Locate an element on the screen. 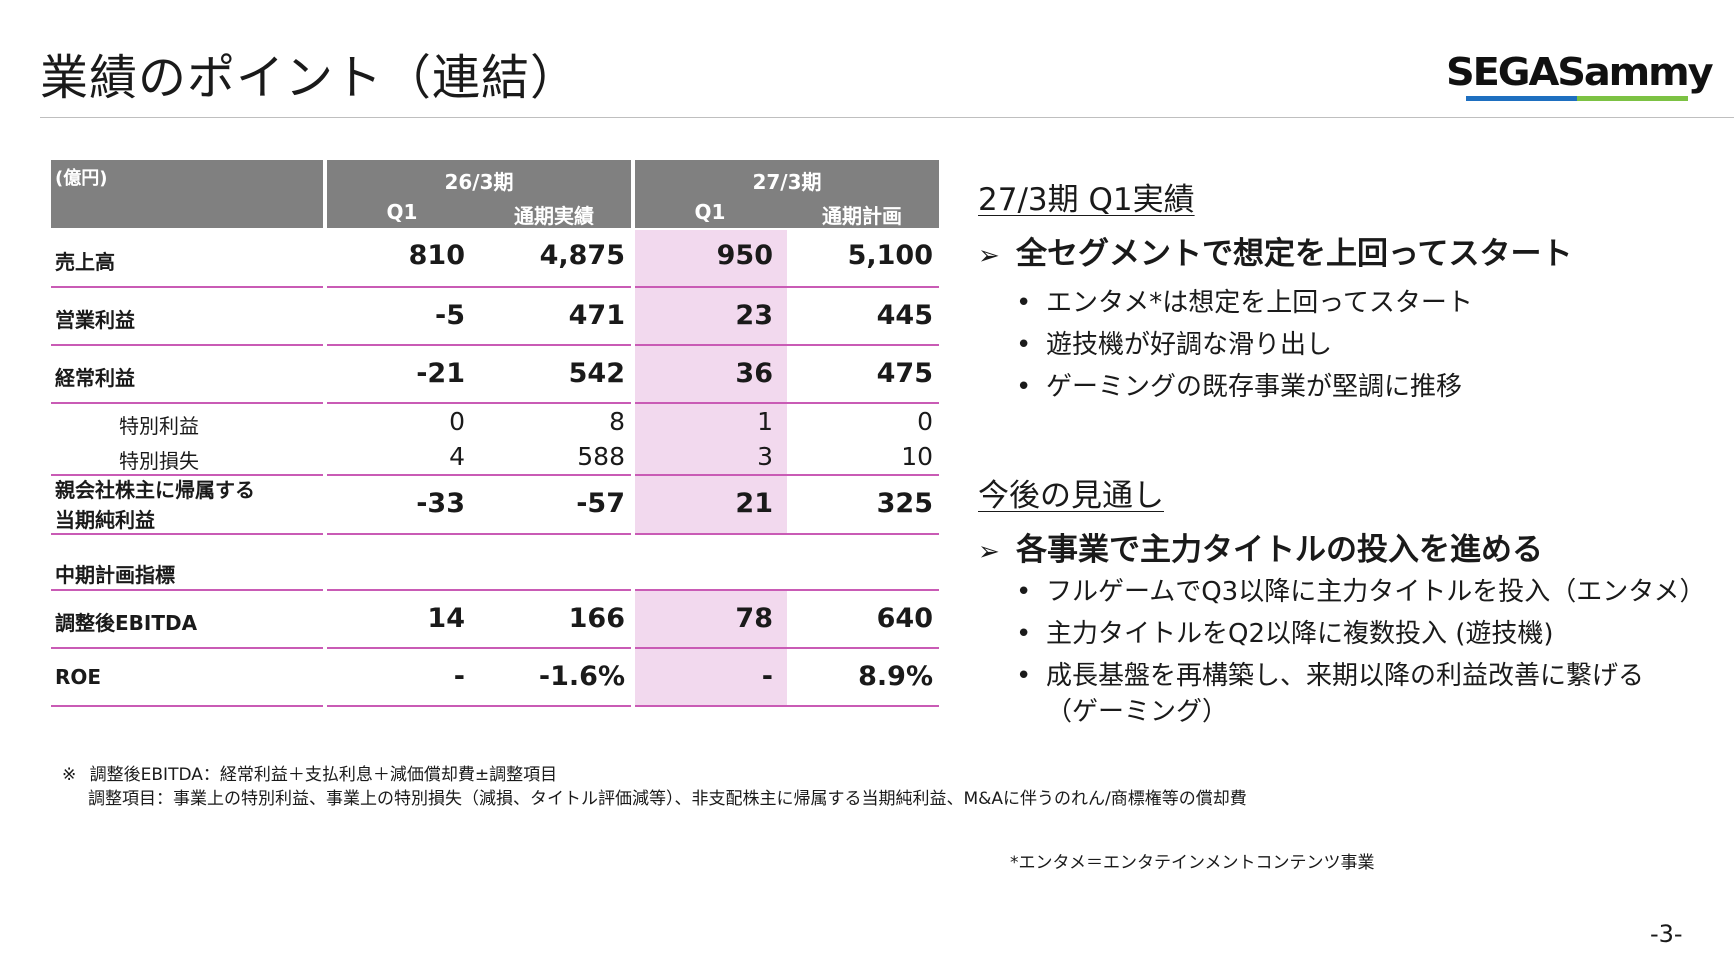  cell-value: 4,875 is located at coordinates (582, 255).